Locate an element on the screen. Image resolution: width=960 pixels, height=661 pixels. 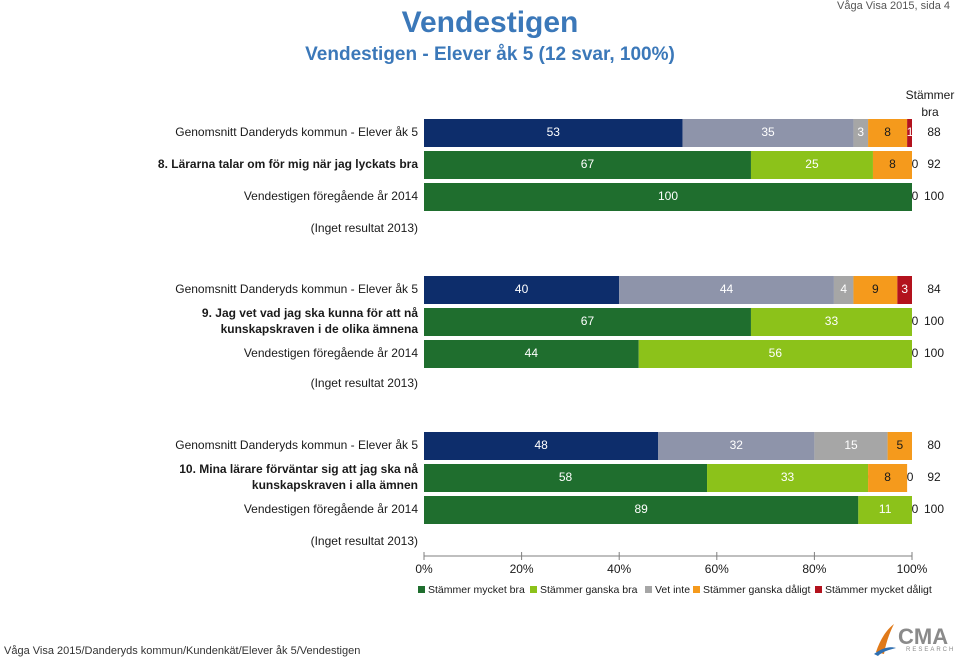
bar-value-label: 58 is located at coordinates (566, 477).